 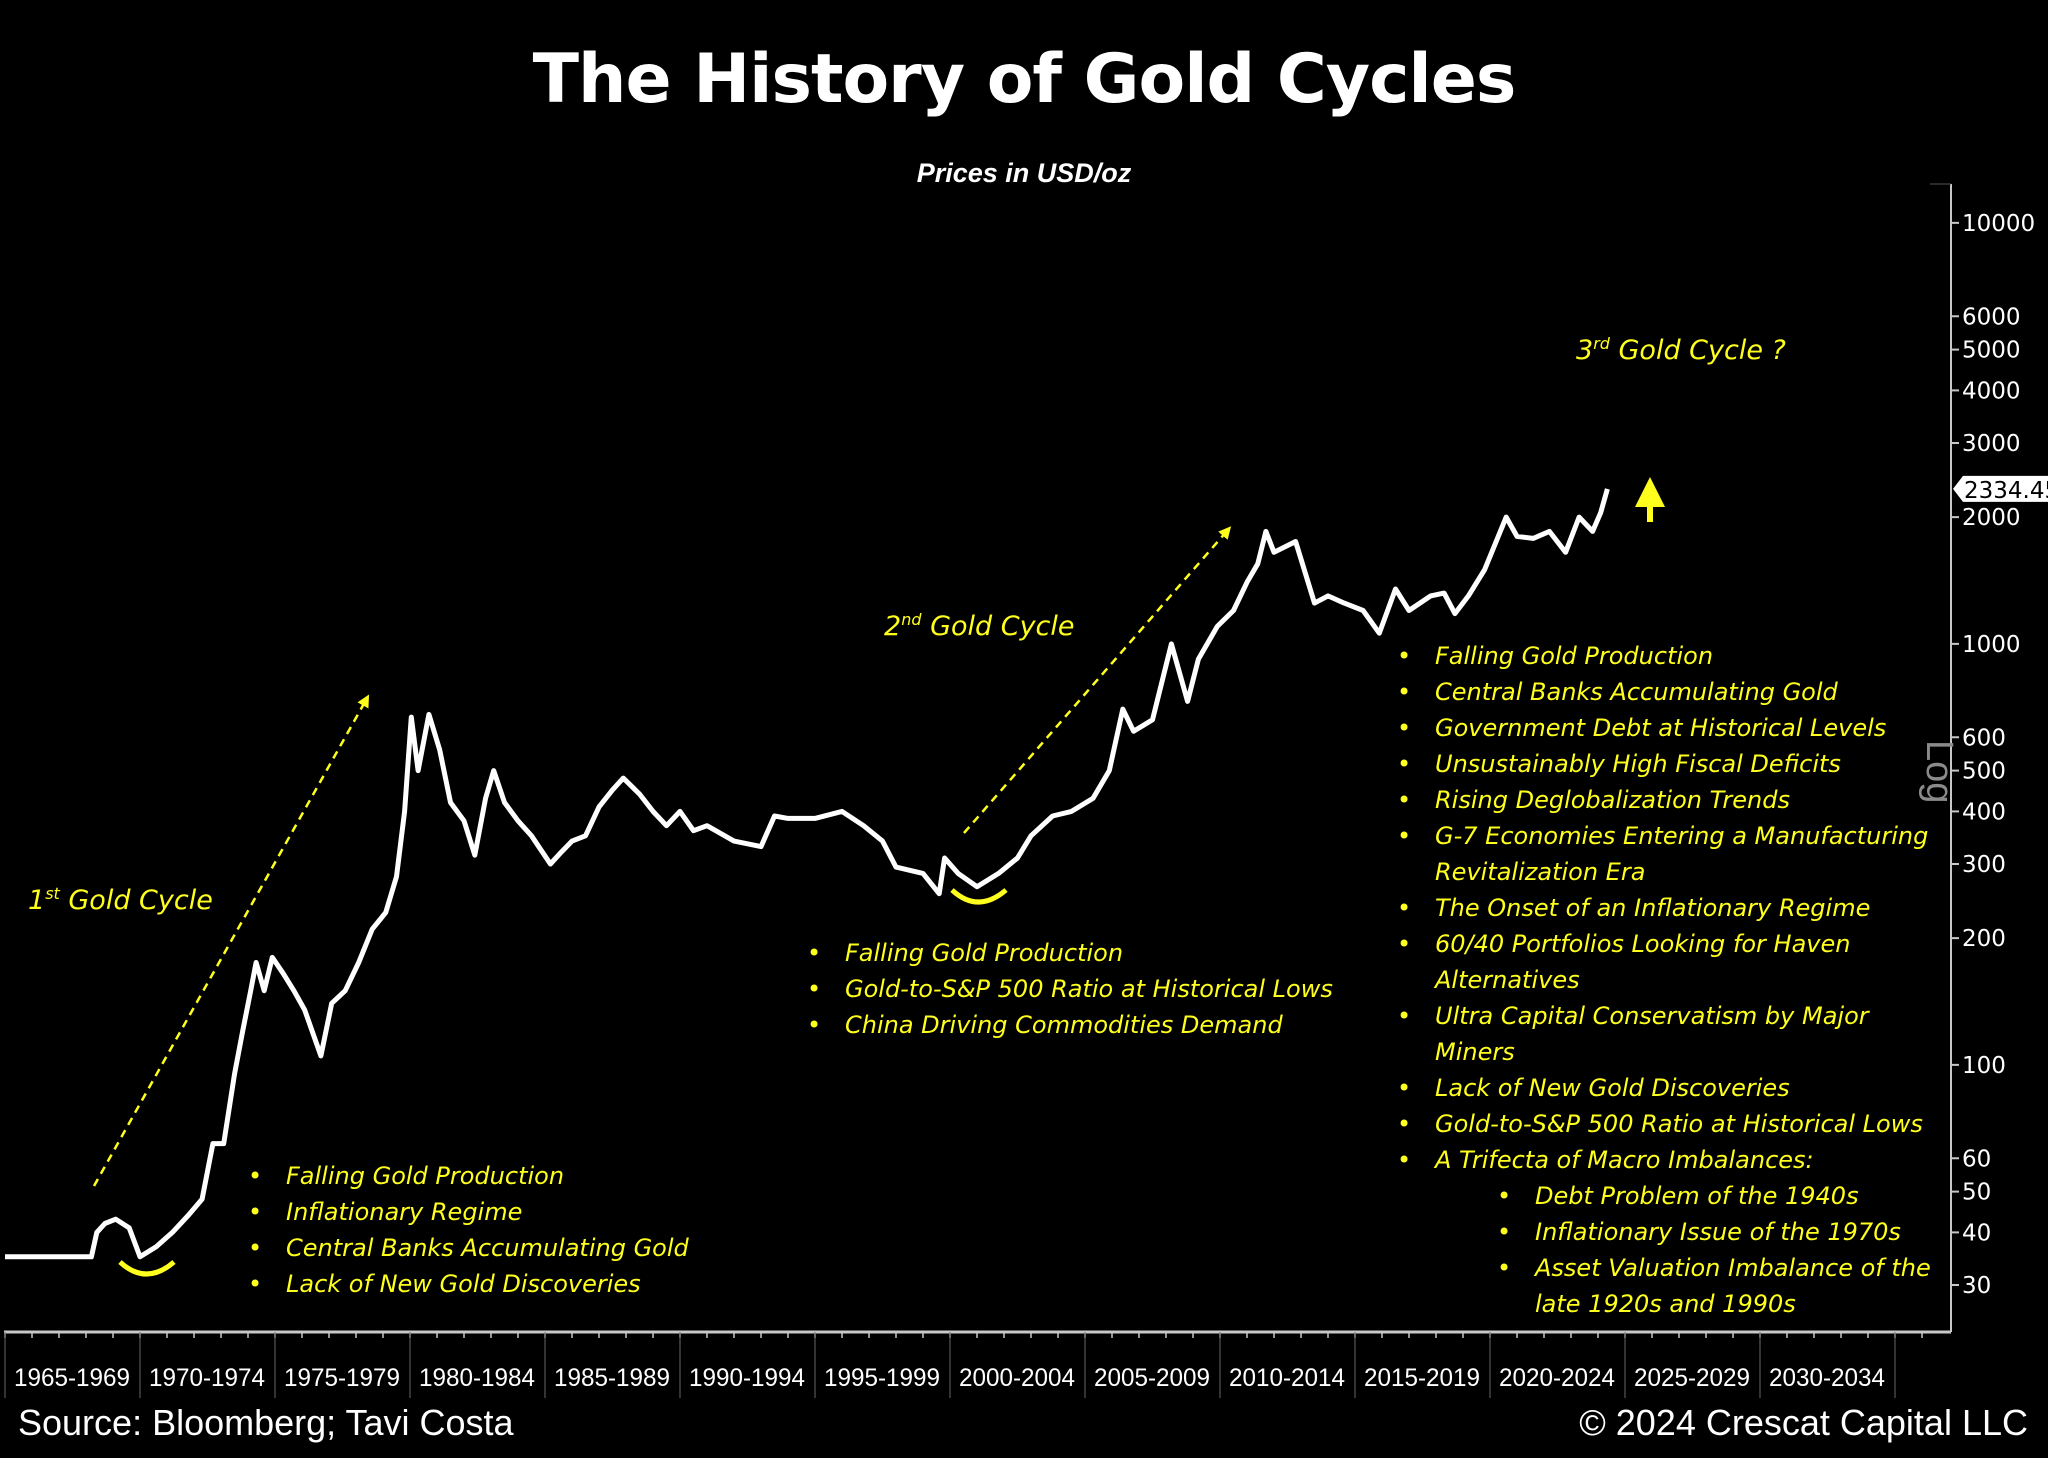 I want to click on x-tick-label: 1965-1969, so click(x=72, y=1378).